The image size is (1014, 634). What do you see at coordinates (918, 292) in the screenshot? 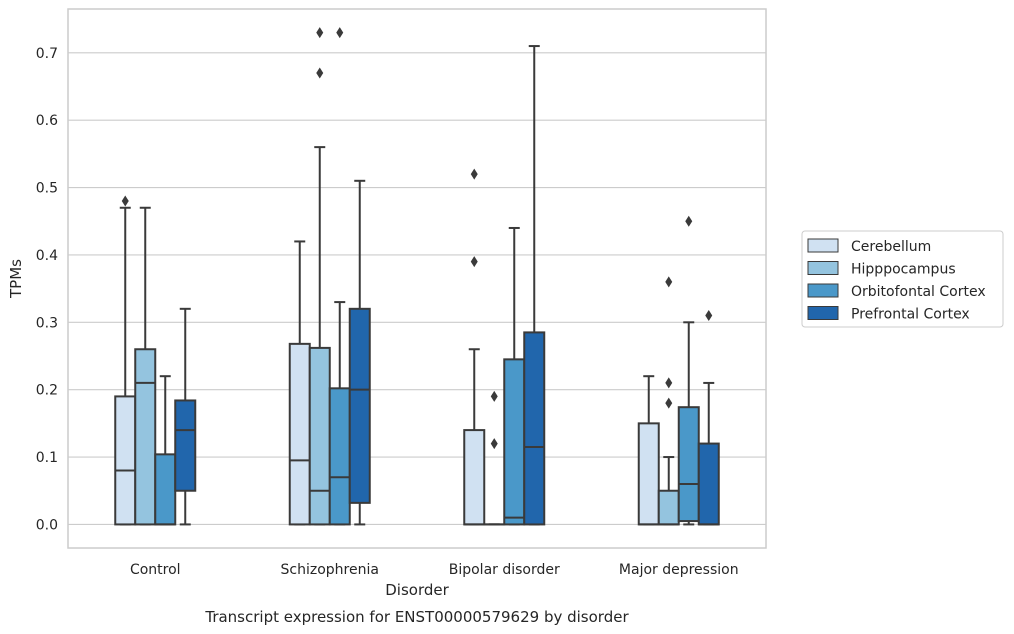
I see `legend-label: Orbitofontal Cortex` at bounding box center [918, 292].